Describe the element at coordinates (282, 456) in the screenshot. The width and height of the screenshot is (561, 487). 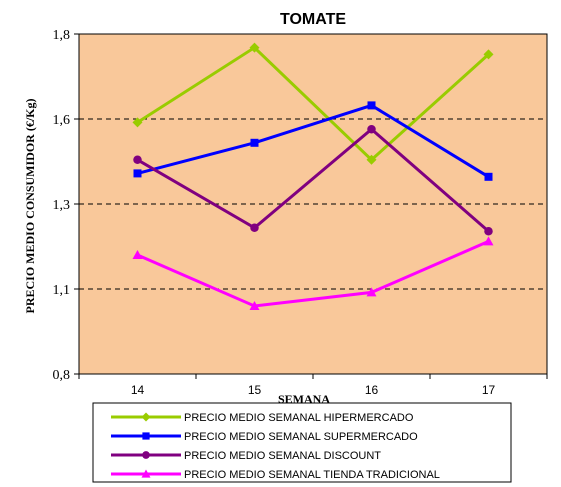
I see `legend-label: PRECIO MEDIO SEMANAL DISCOUNT` at that location.